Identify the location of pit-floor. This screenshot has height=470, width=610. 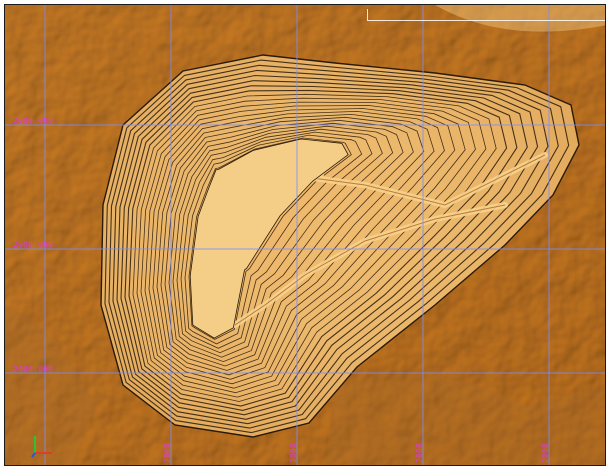
(269, 238).